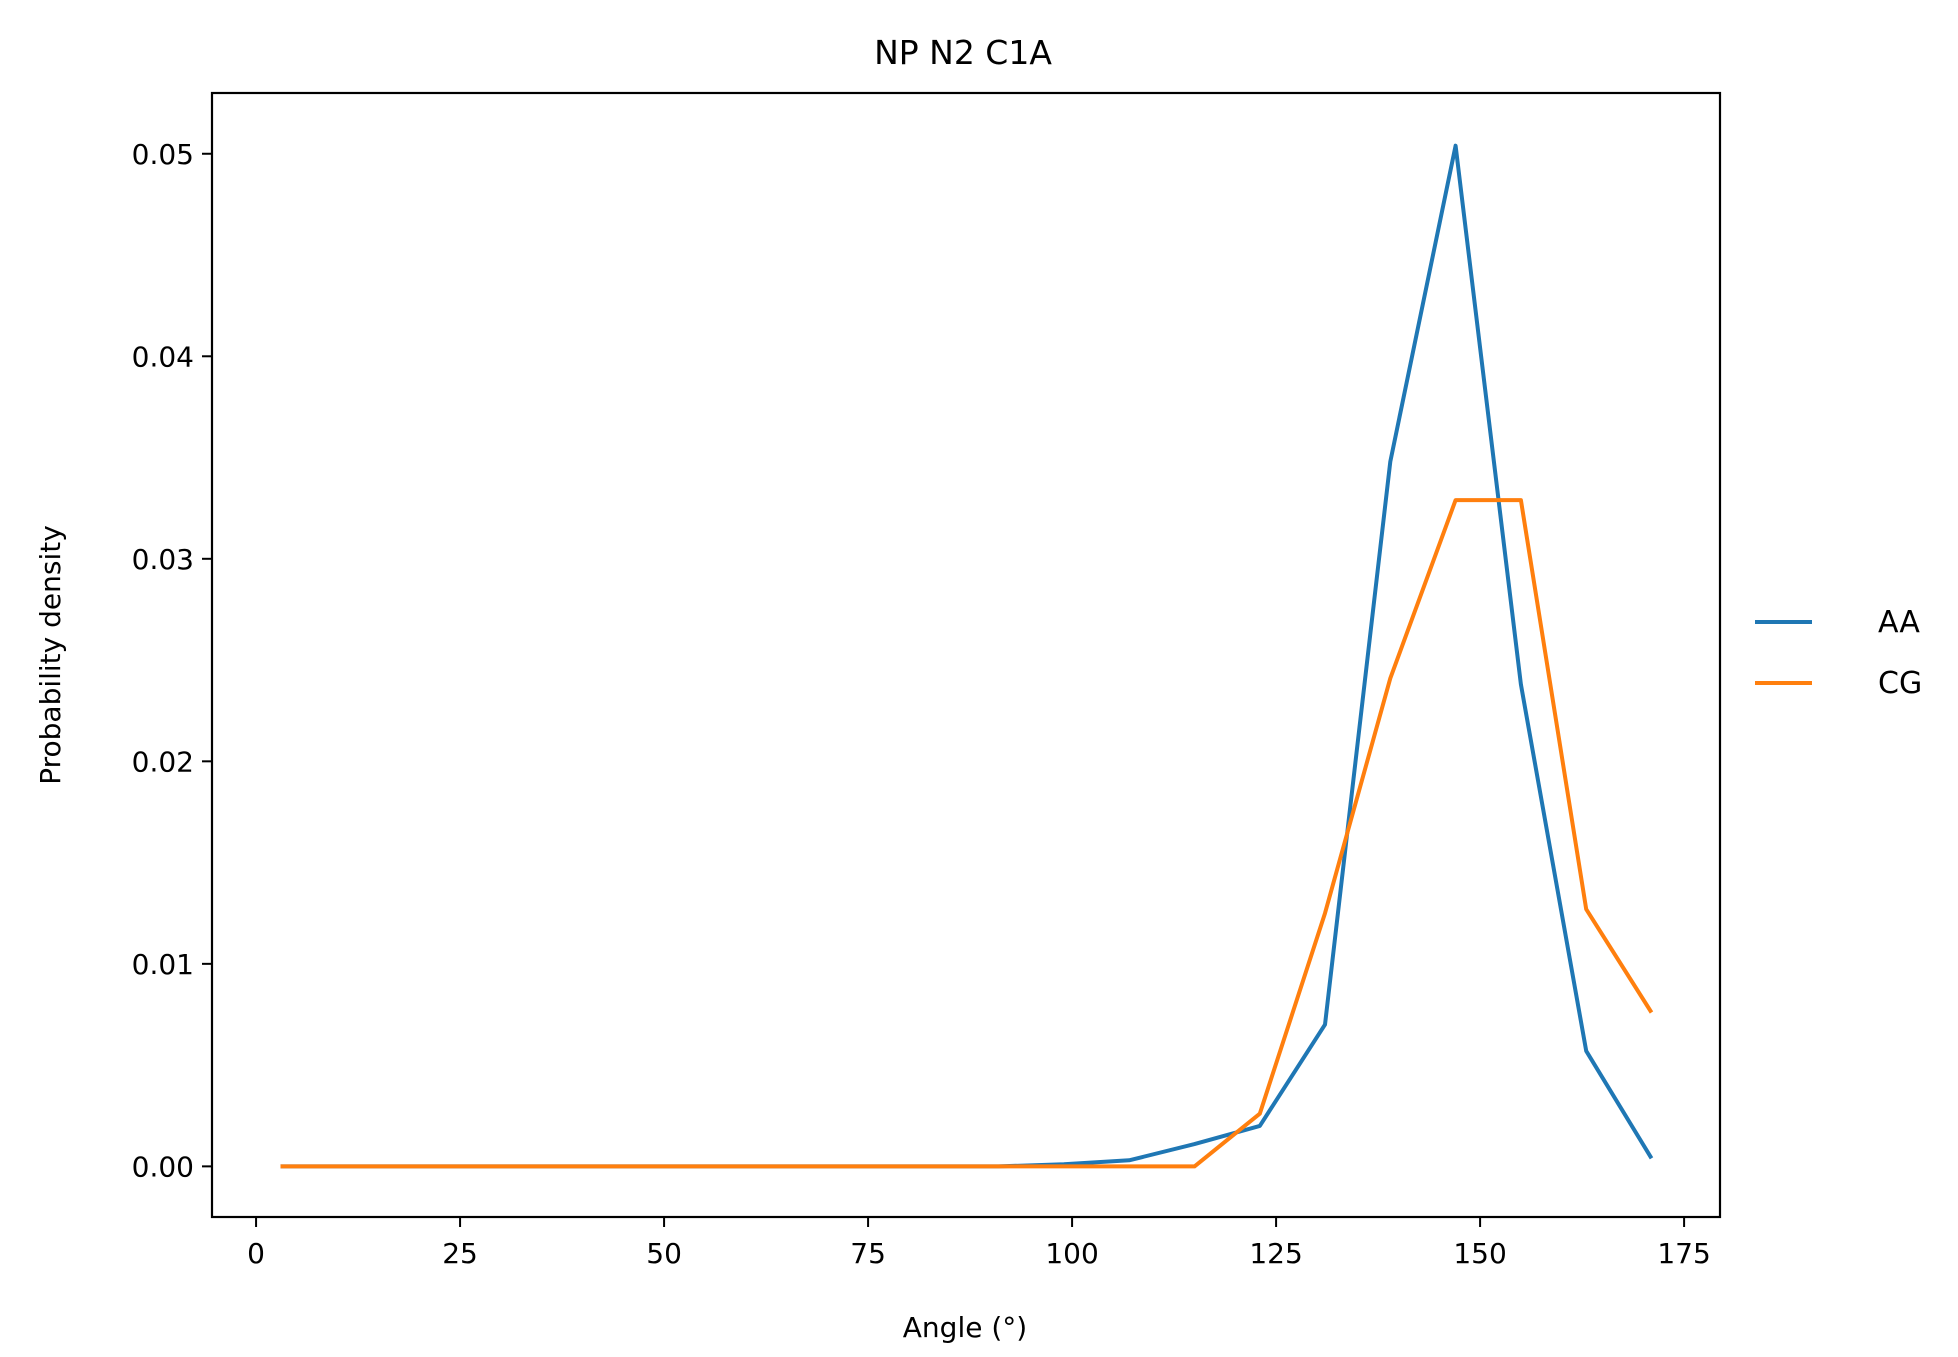 This screenshot has height=1357, width=1958. I want to click on y-tick-label: 0.00, so click(163, 1166).